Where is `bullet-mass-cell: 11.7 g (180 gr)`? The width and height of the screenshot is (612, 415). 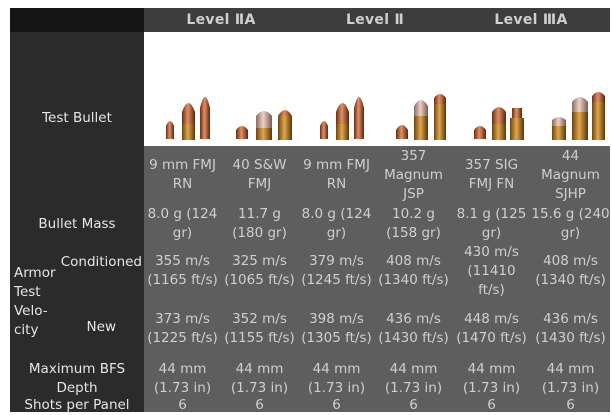
bullet-mass-cell: 11.7 g (180 gr) is located at coordinates (259, 224).